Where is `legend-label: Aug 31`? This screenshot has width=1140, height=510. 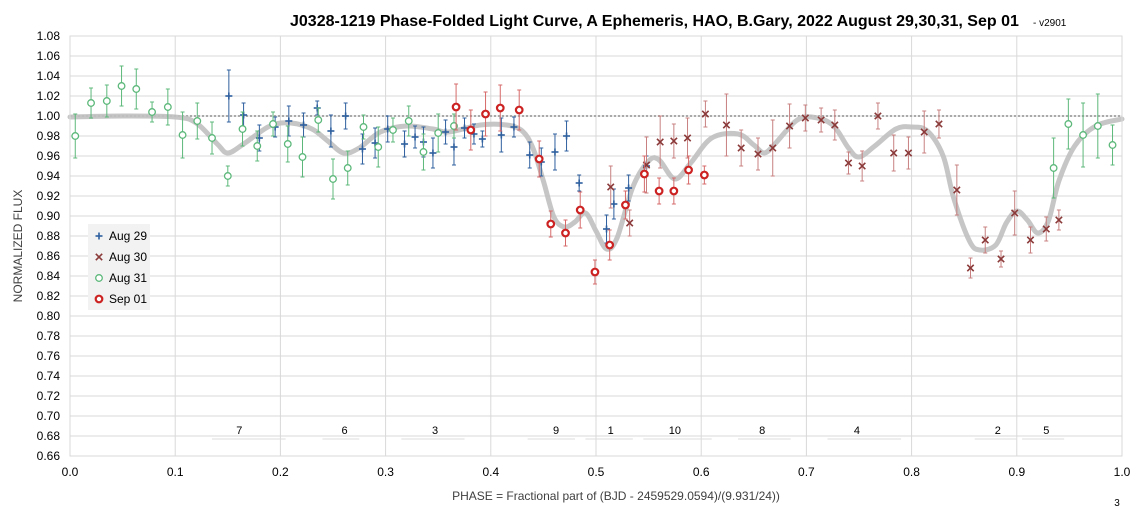 legend-label: Aug 31 is located at coordinates (128, 278).